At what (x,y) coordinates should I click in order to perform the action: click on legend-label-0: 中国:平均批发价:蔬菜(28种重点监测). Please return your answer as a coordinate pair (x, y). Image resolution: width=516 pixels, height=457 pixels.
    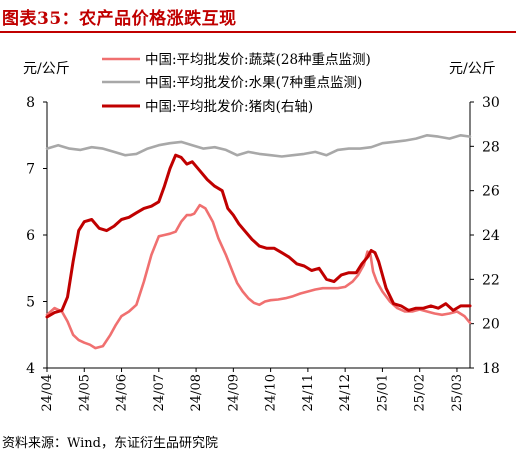
    Looking at the image, I should click on (258, 60).